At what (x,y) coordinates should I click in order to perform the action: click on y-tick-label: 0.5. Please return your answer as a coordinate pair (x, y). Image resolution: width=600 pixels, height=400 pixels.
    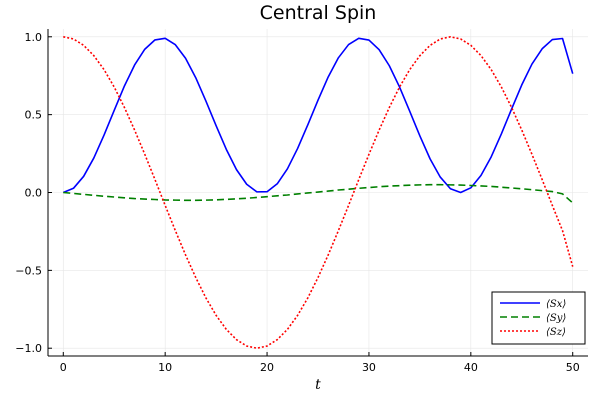
    Looking at the image, I should click on (34, 115).